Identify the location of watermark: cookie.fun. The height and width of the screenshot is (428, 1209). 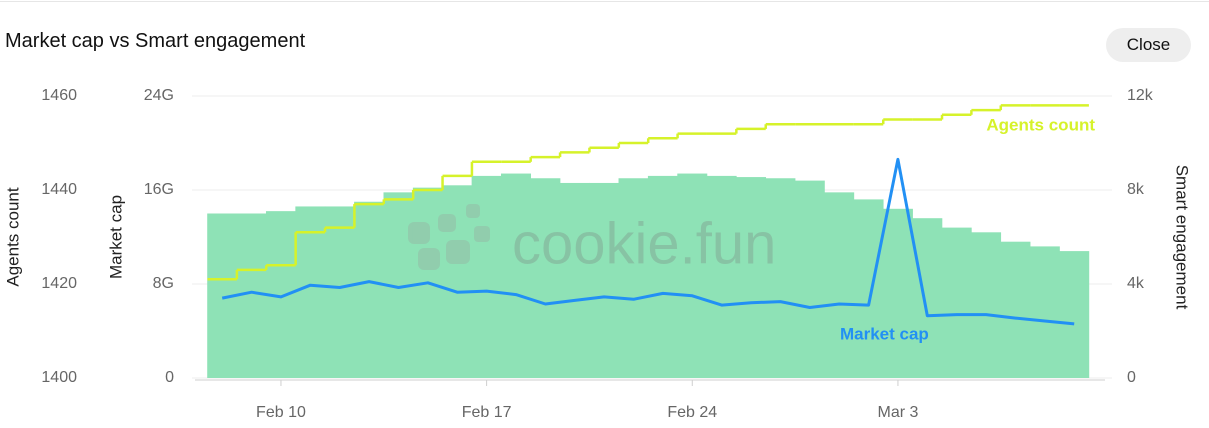
(592, 240).